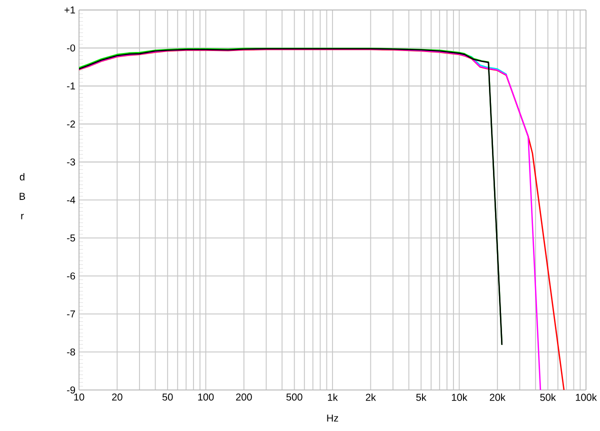  I want to click on y-tick-label: -3, so click(71, 162).